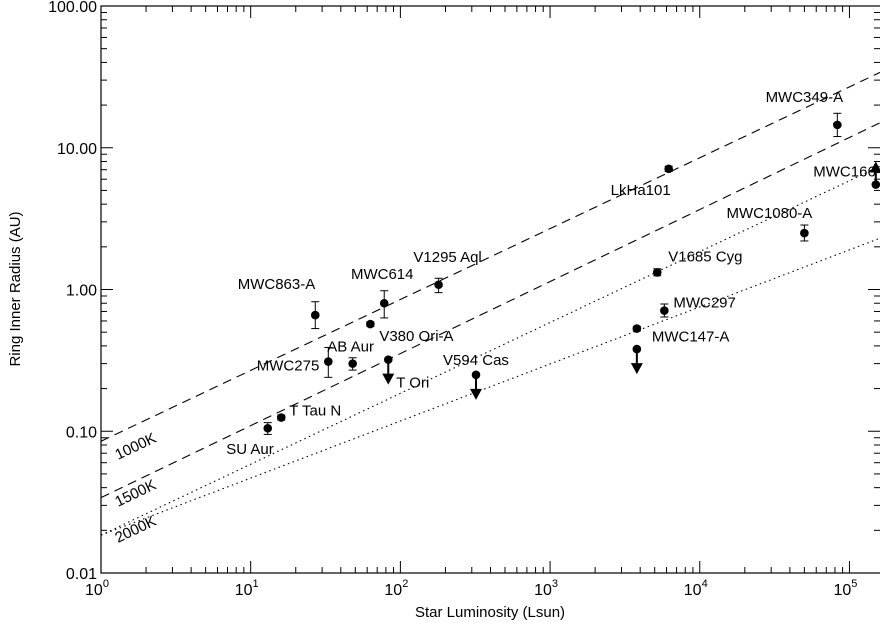 Image resolution: width=880 pixels, height=627 pixels. I want to click on star-label: AB Aur, so click(350, 347).